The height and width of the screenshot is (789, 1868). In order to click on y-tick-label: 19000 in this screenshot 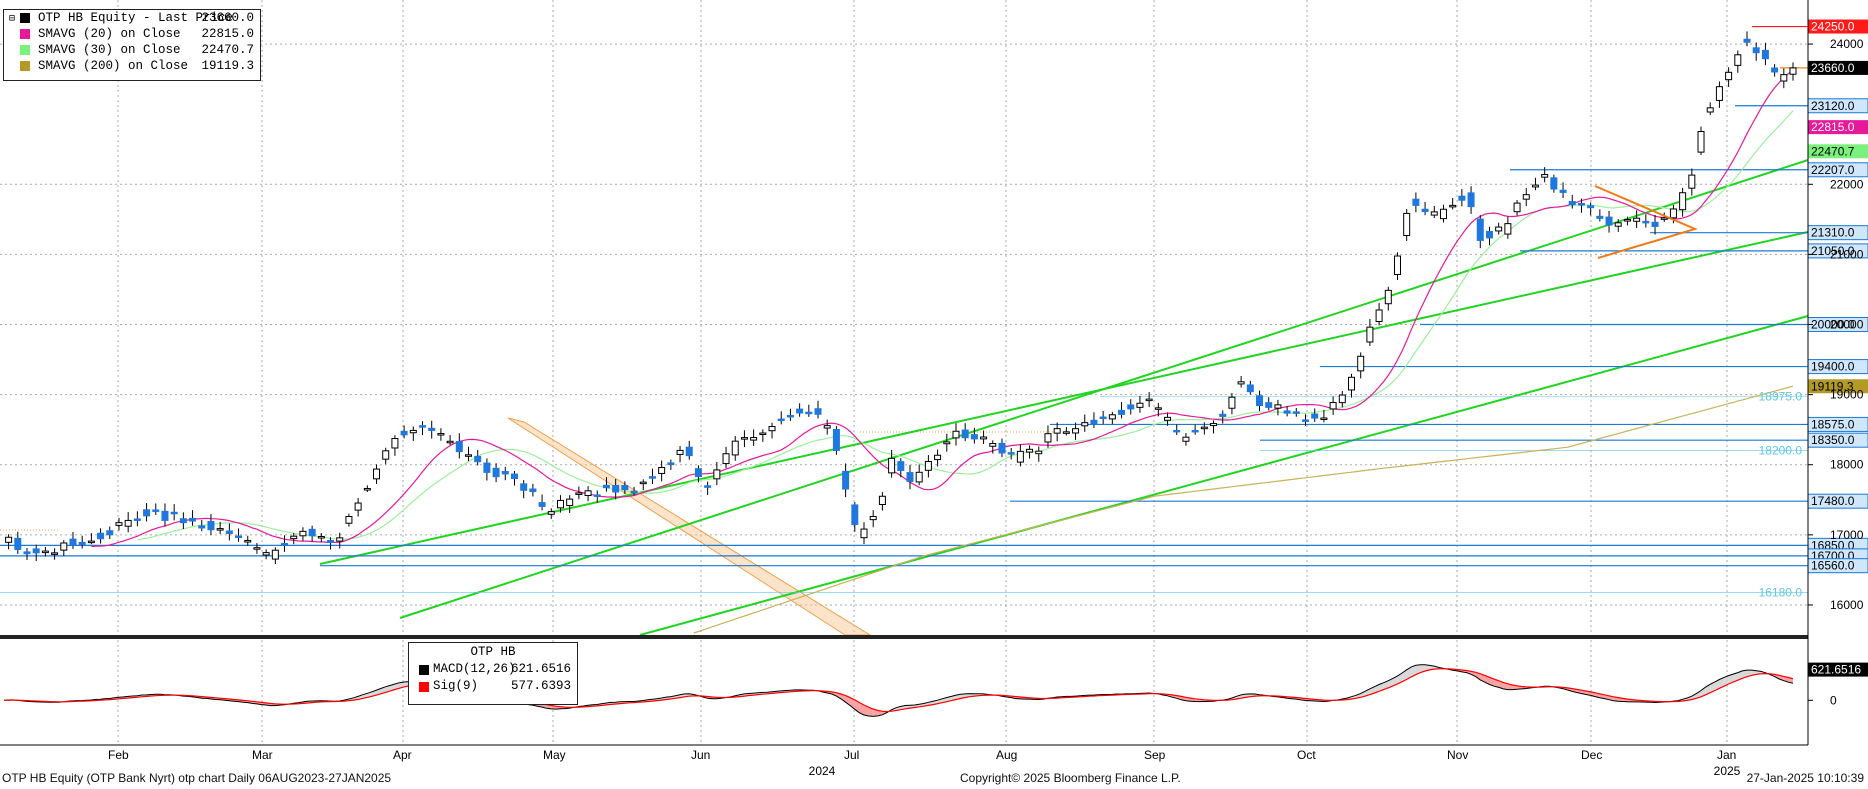, I will do `click(1847, 395)`.